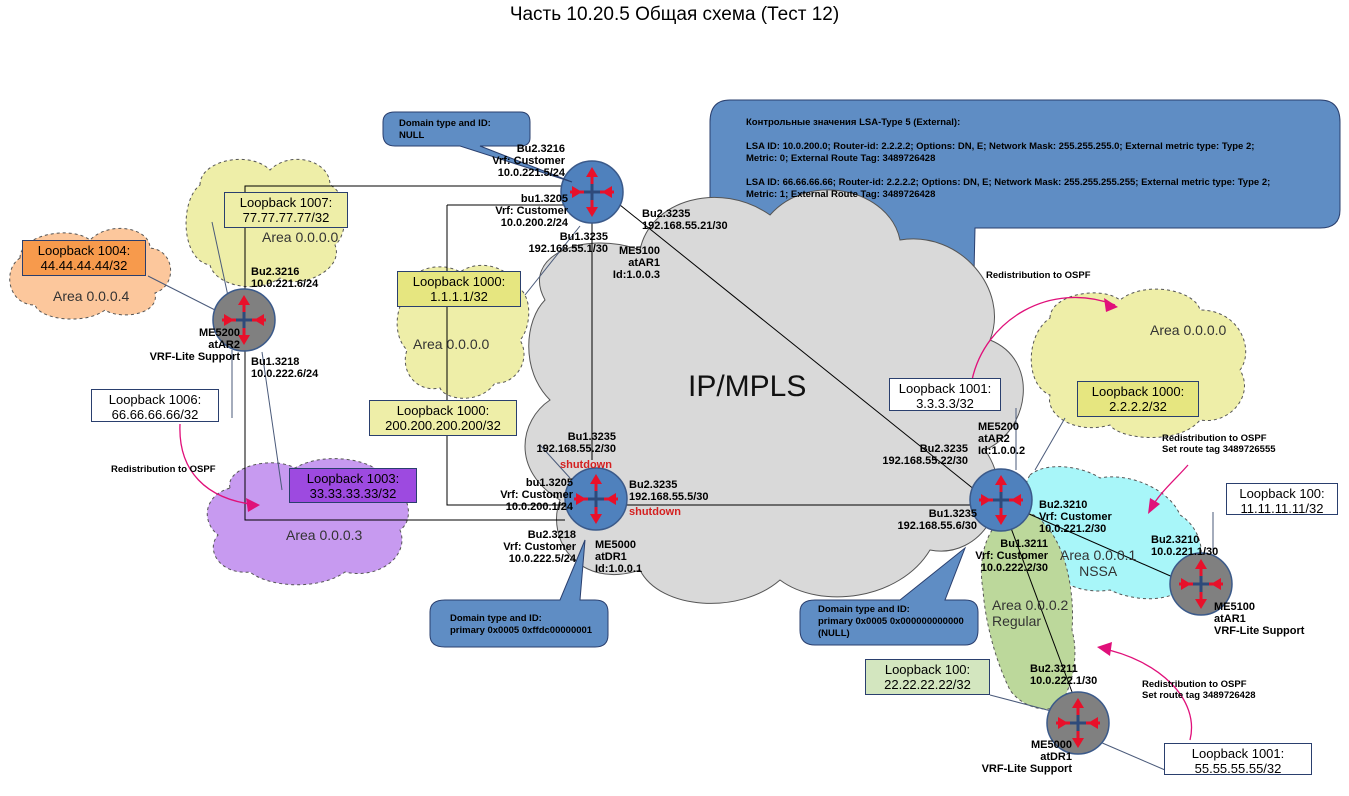 Image resolution: width=1349 pixels, height=796 pixels. I want to click on router-ar1-top, so click(592, 192).